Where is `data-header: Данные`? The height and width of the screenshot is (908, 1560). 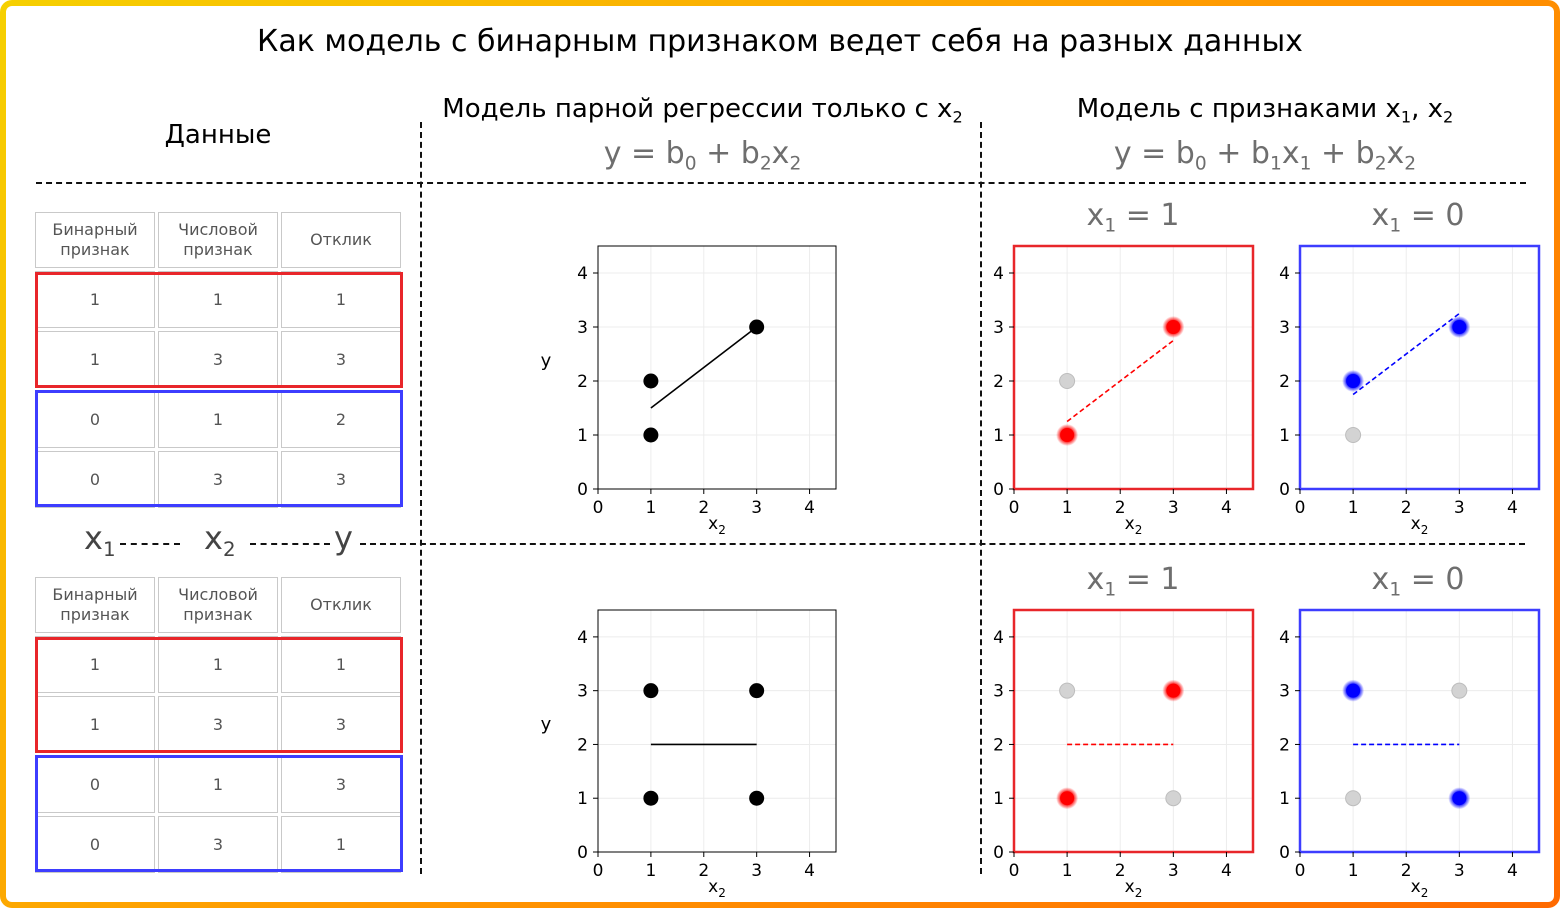
data-header: Данные is located at coordinates (218, 135).